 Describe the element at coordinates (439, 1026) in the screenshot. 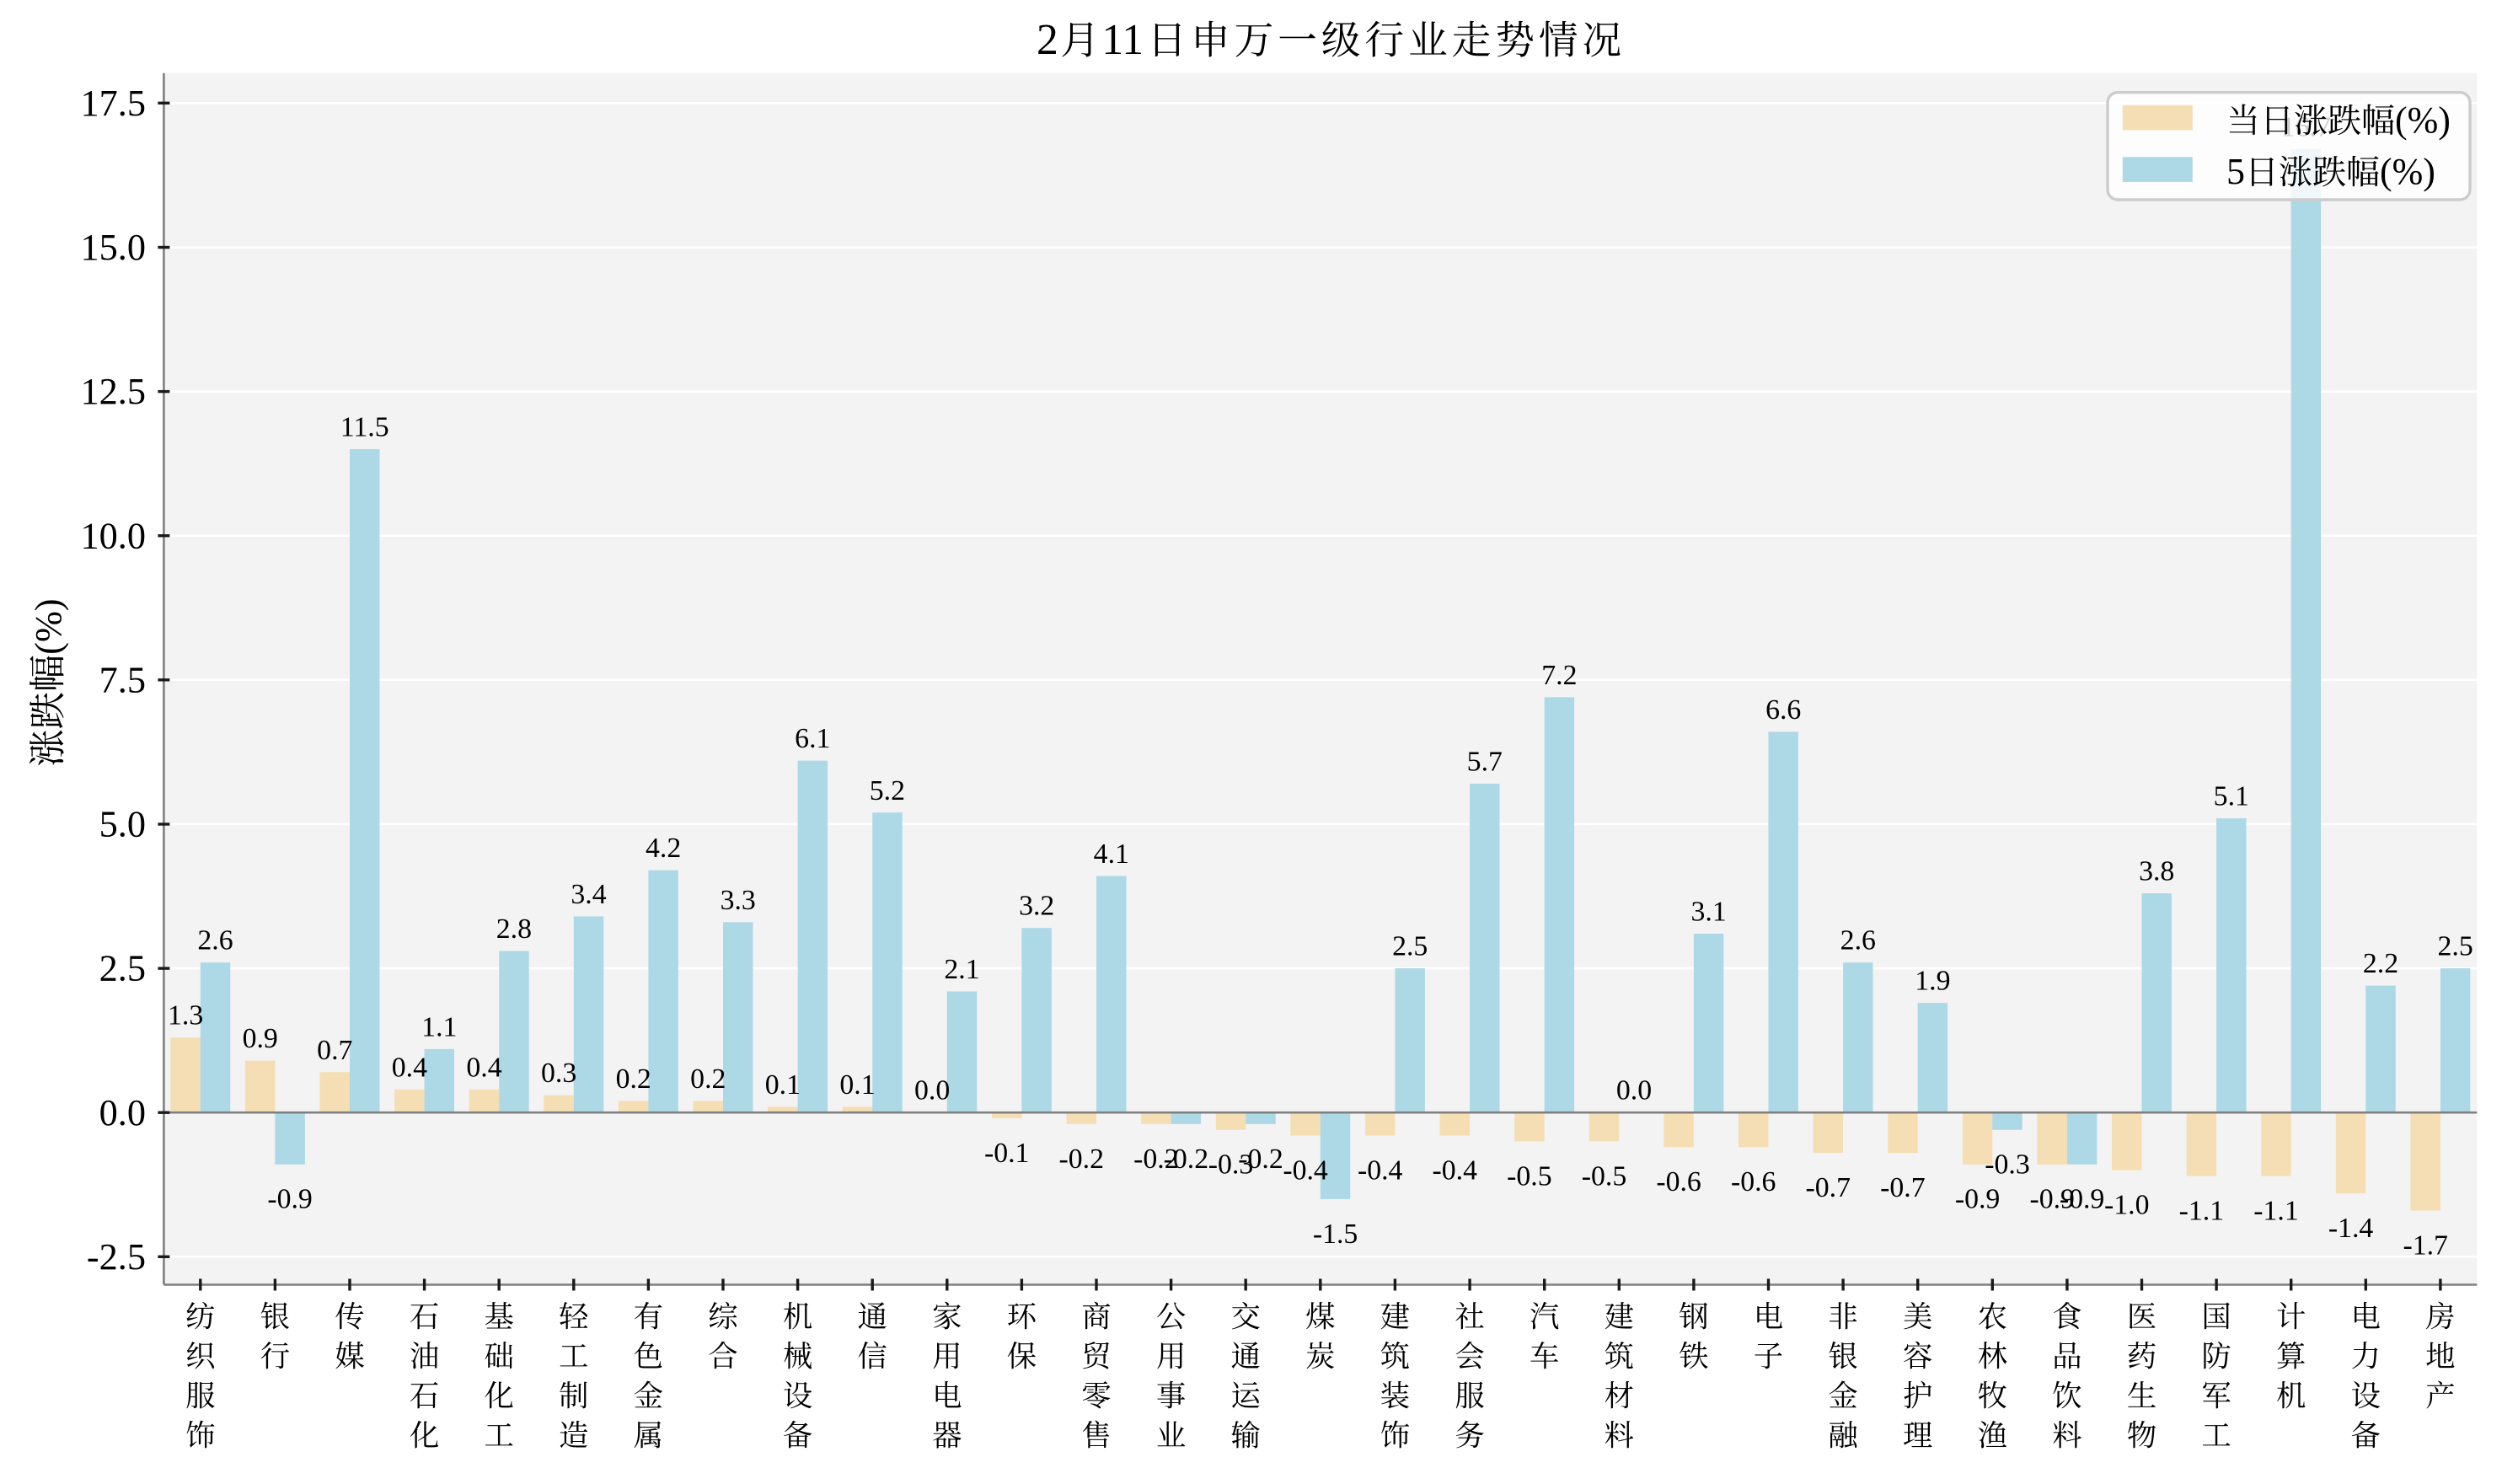

I see `svg-text: 1.1` at that location.